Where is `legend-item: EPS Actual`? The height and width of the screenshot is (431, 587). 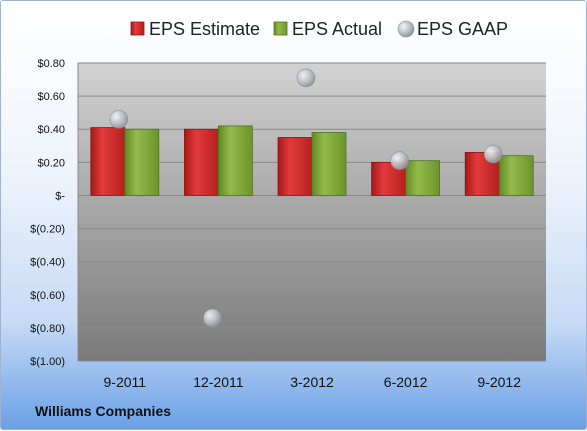 legend-item: EPS Actual is located at coordinates (327, 29).